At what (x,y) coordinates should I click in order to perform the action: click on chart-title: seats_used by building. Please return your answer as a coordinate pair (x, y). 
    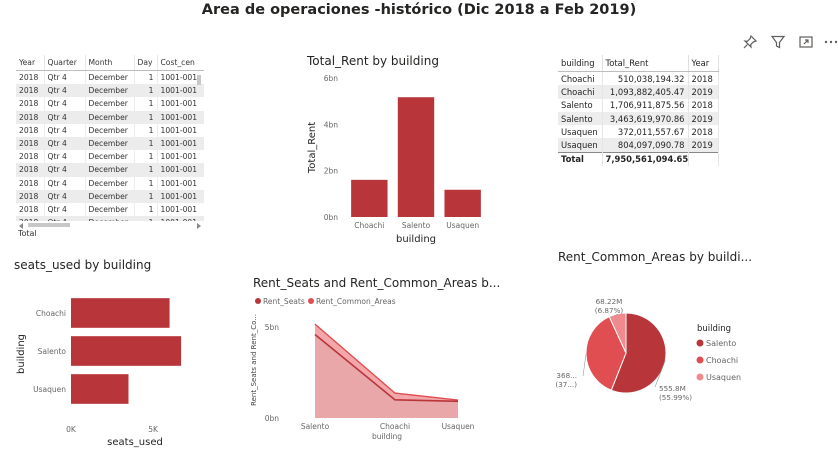
    Looking at the image, I should click on (83, 265).